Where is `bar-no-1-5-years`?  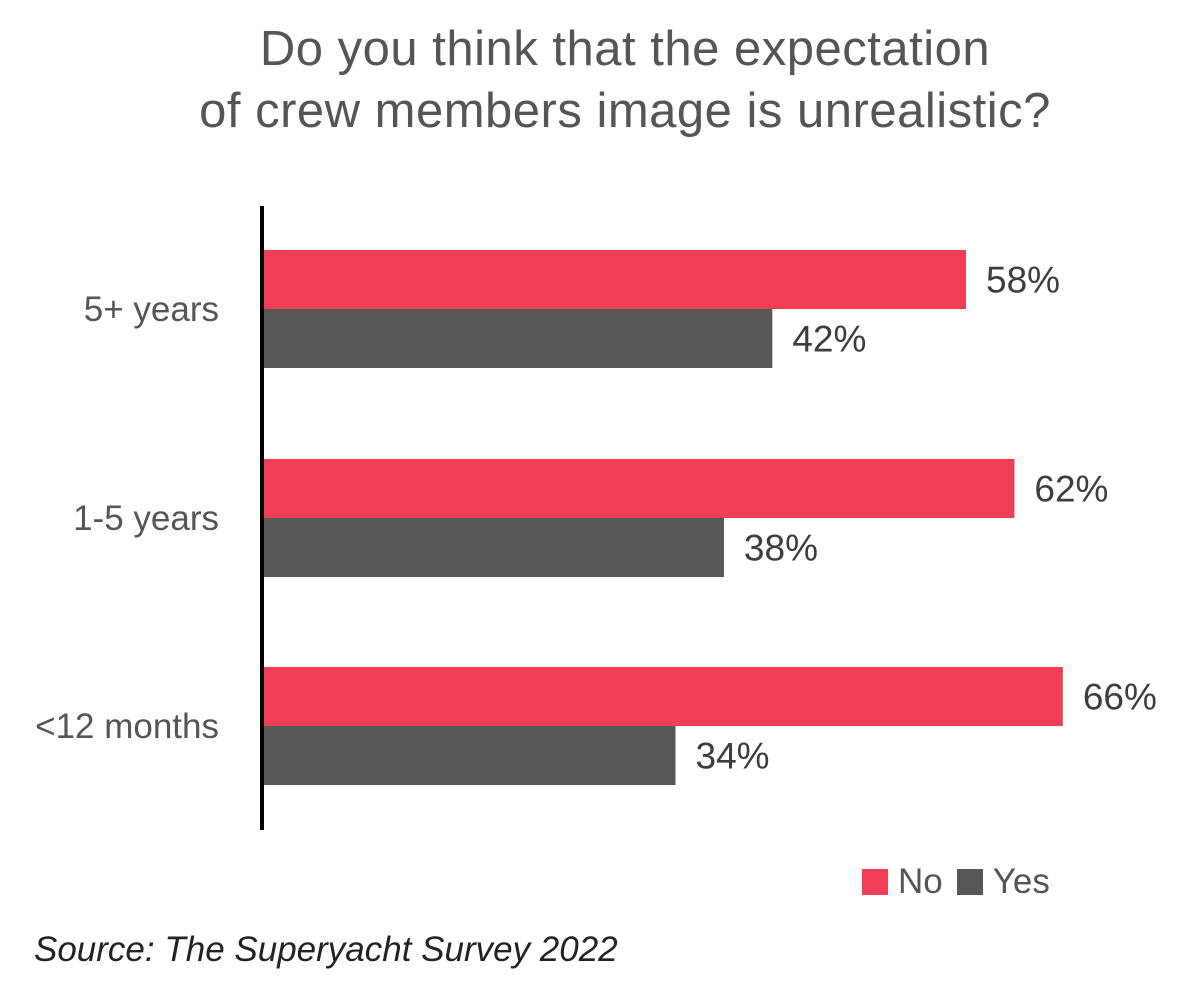 bar-no-1-5-years is located at coordinates (639, 488).